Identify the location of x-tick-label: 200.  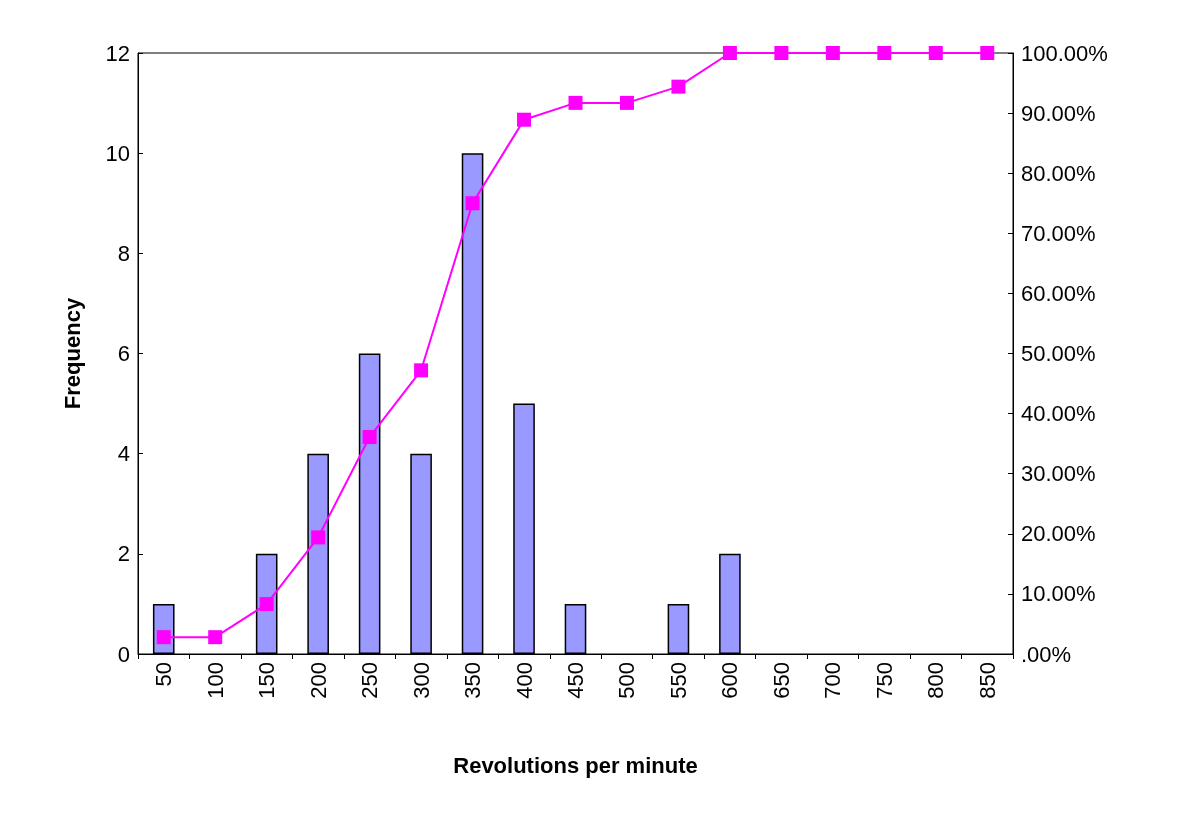
(318, 680).